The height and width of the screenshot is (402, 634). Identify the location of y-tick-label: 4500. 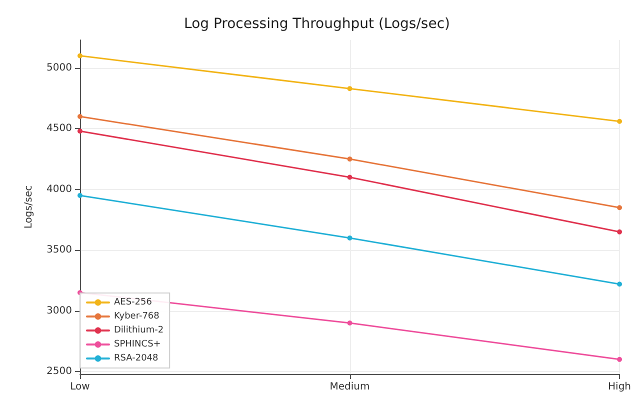
(59, 128).